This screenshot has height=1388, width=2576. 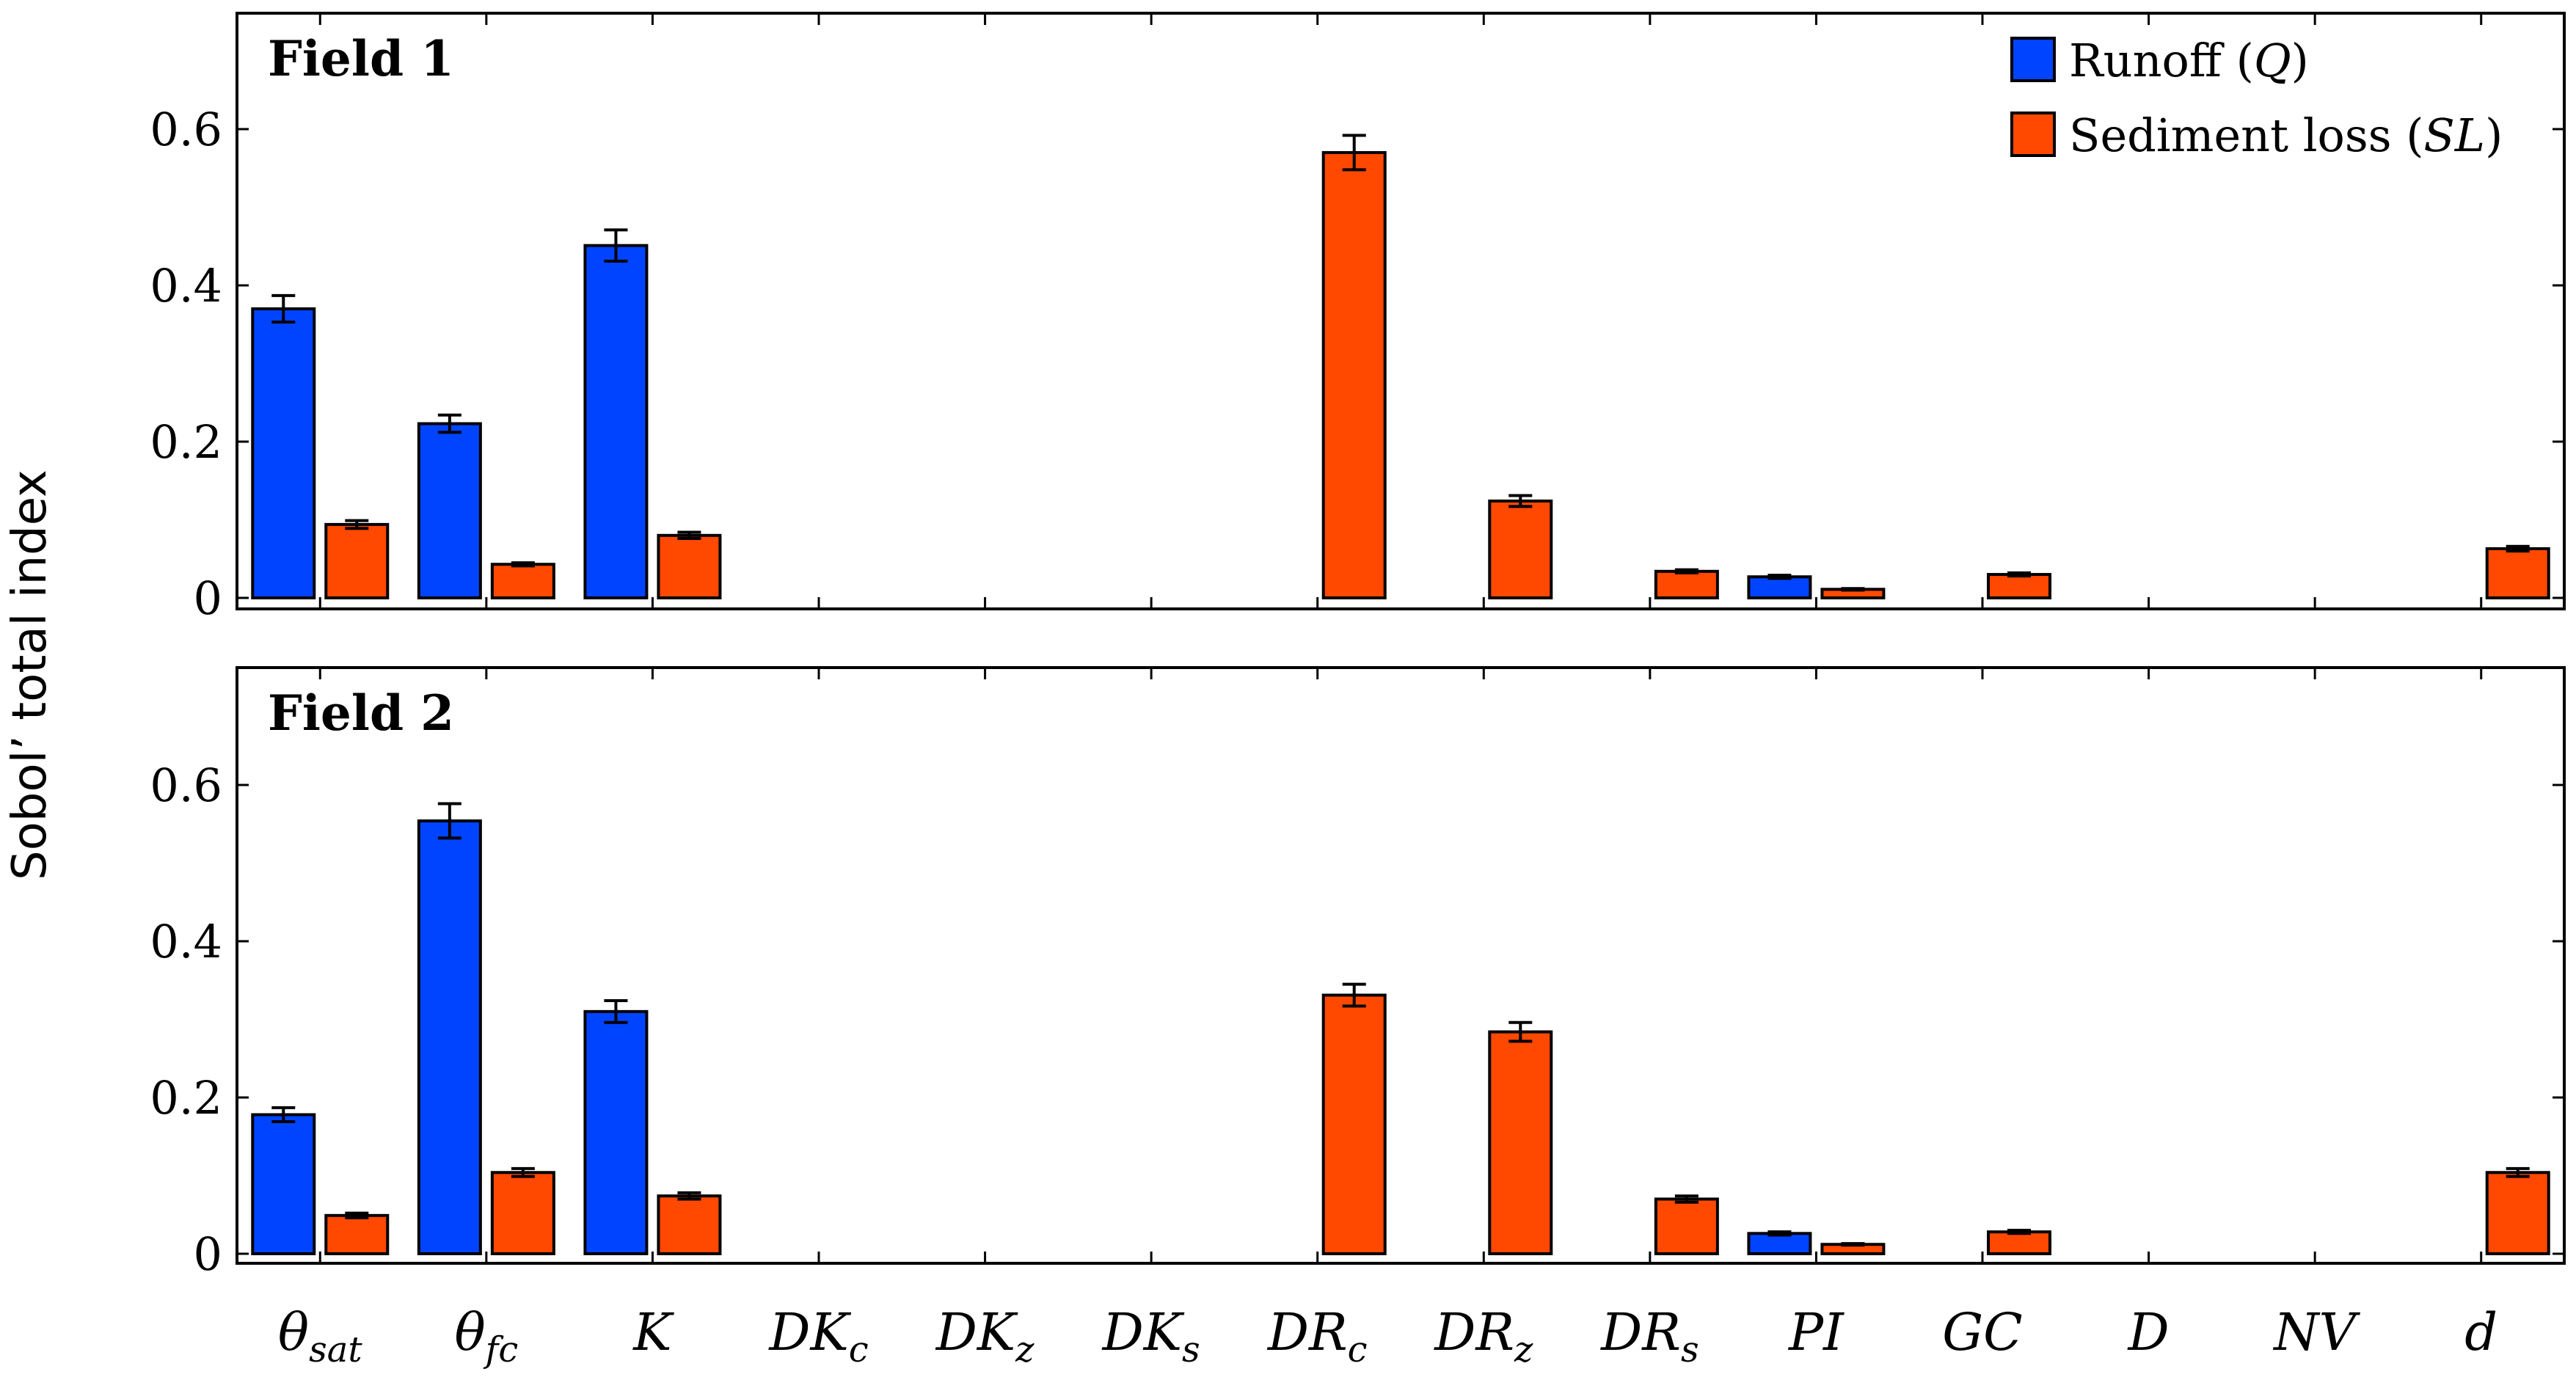 I want to click on x-category-label: DRz, so click(x=1483, y=1336).